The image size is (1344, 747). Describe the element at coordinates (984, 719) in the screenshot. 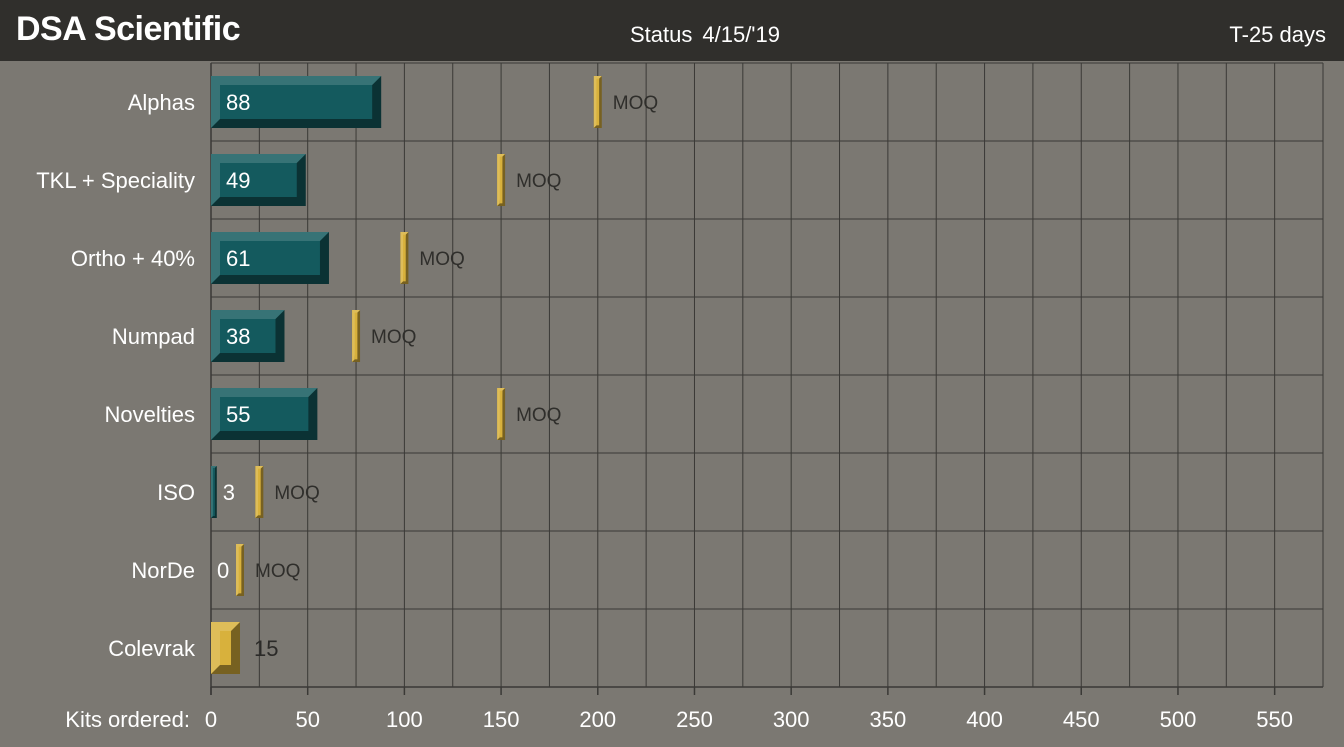

I see `x-tick-label: 400` at that location.